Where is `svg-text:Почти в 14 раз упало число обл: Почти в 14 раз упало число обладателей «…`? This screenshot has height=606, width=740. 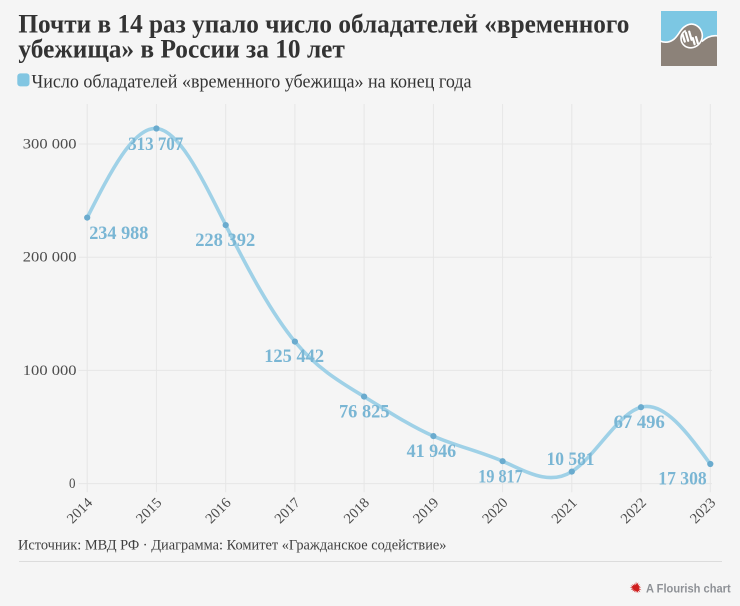 svg-text:Почти в 14 раз упало число обл: Почти в 14 раз упало число обладателей «… is located at coordinates (323, 24).